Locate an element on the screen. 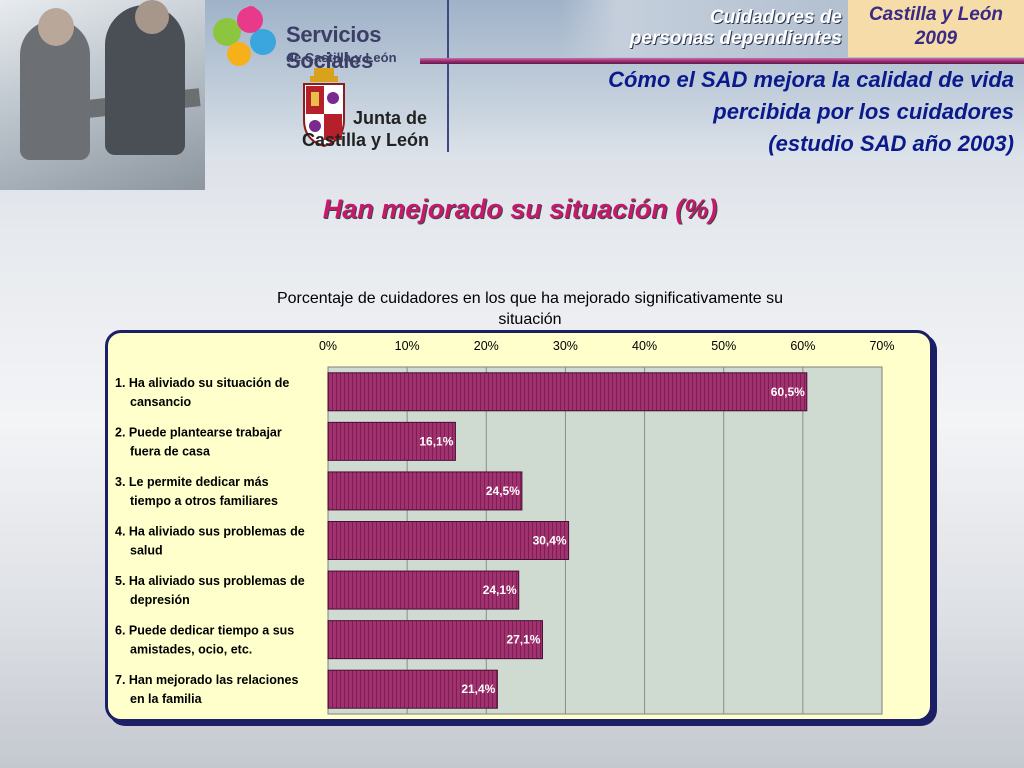 The height and width of the screenshot is (768, 1024). photo-head-right is located at coordinates (152, 17).